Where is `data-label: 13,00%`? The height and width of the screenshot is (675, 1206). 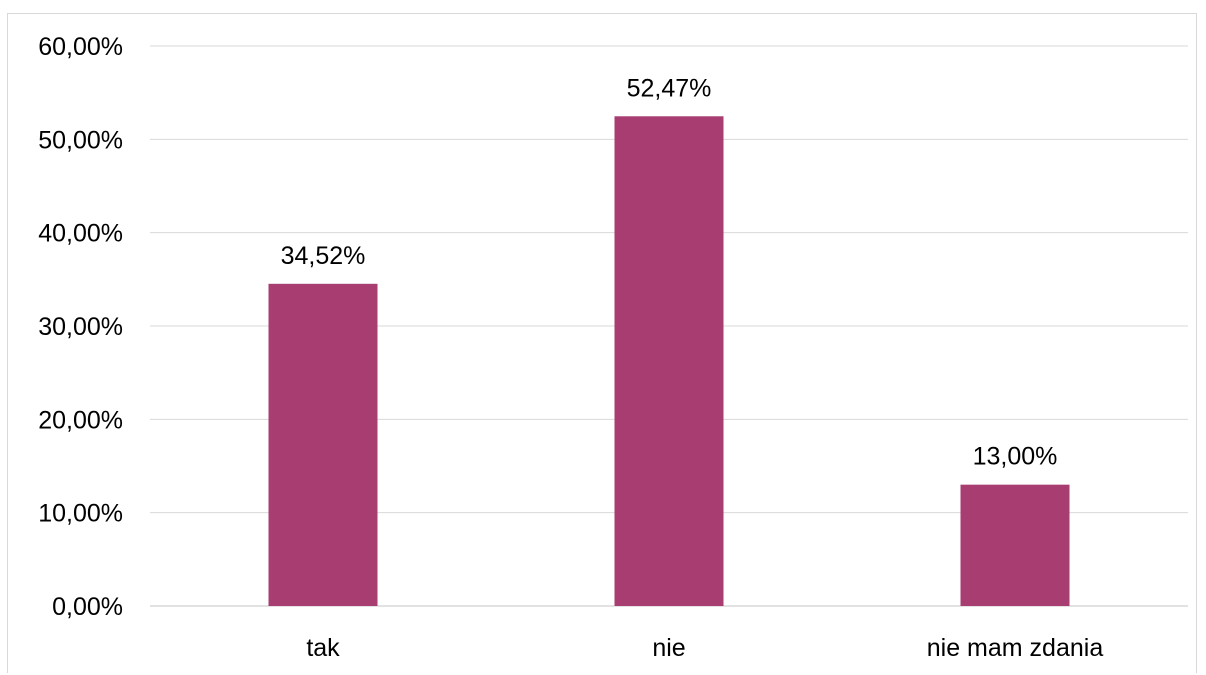 data-label: 13,00% is located at coordinates (1015, 457).